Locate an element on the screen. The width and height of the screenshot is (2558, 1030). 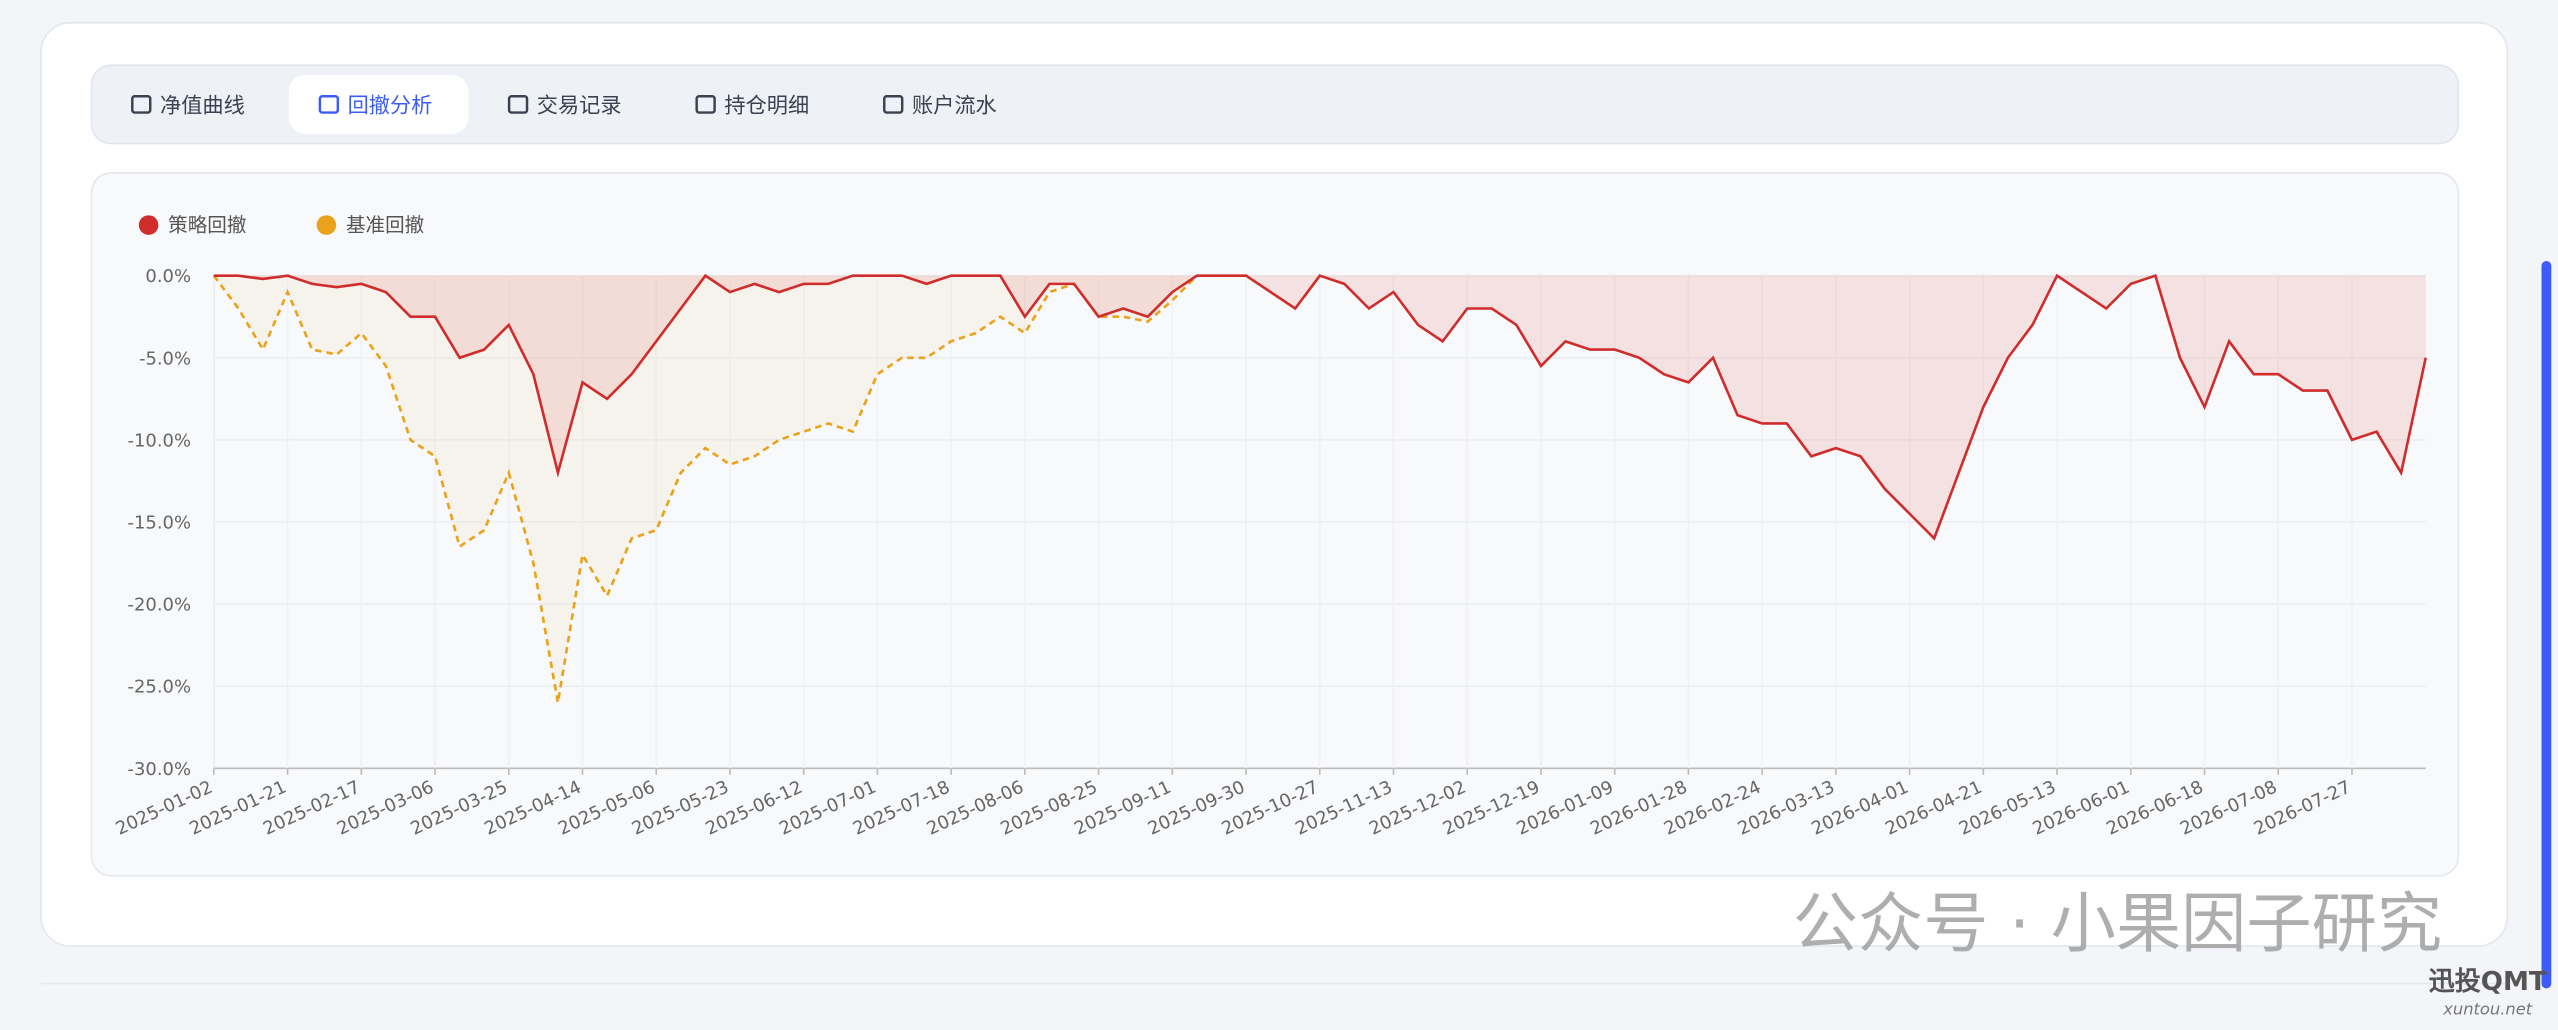
tab-bar is located at coordinates (1275, 104).